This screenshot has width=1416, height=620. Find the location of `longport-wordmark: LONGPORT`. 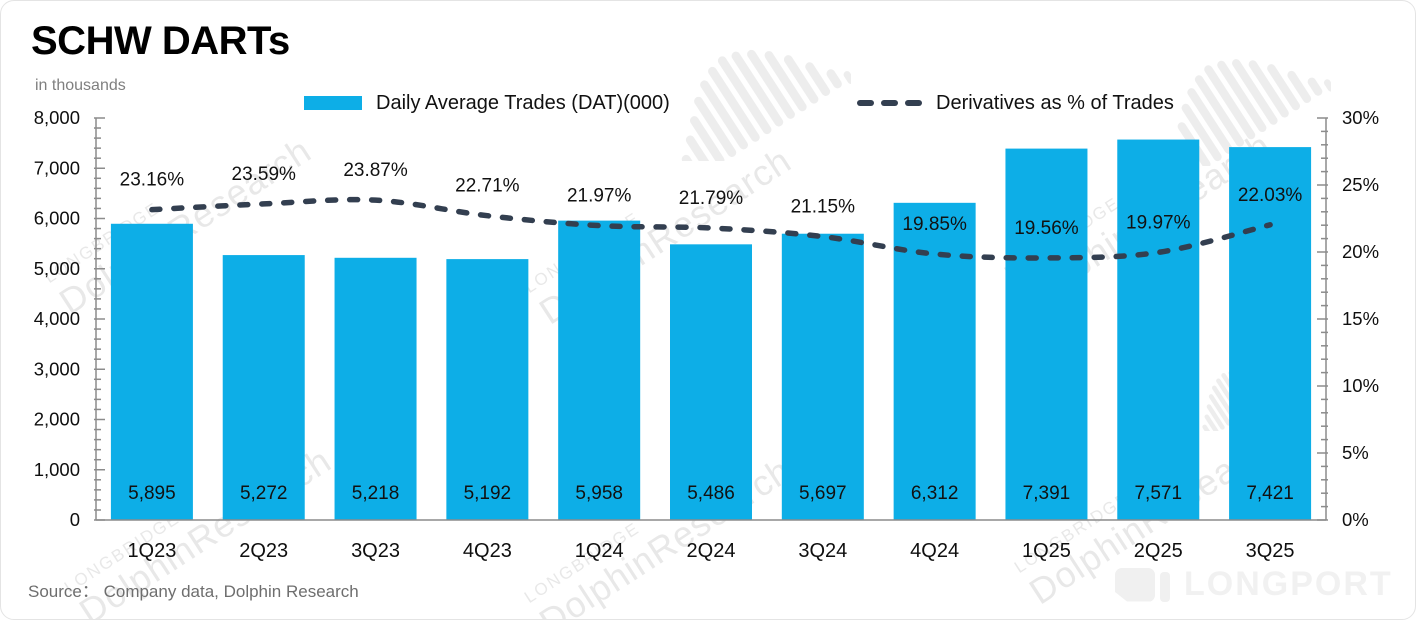

longport-wordmark: LONGPORT is located at coordinates (1288, 584).